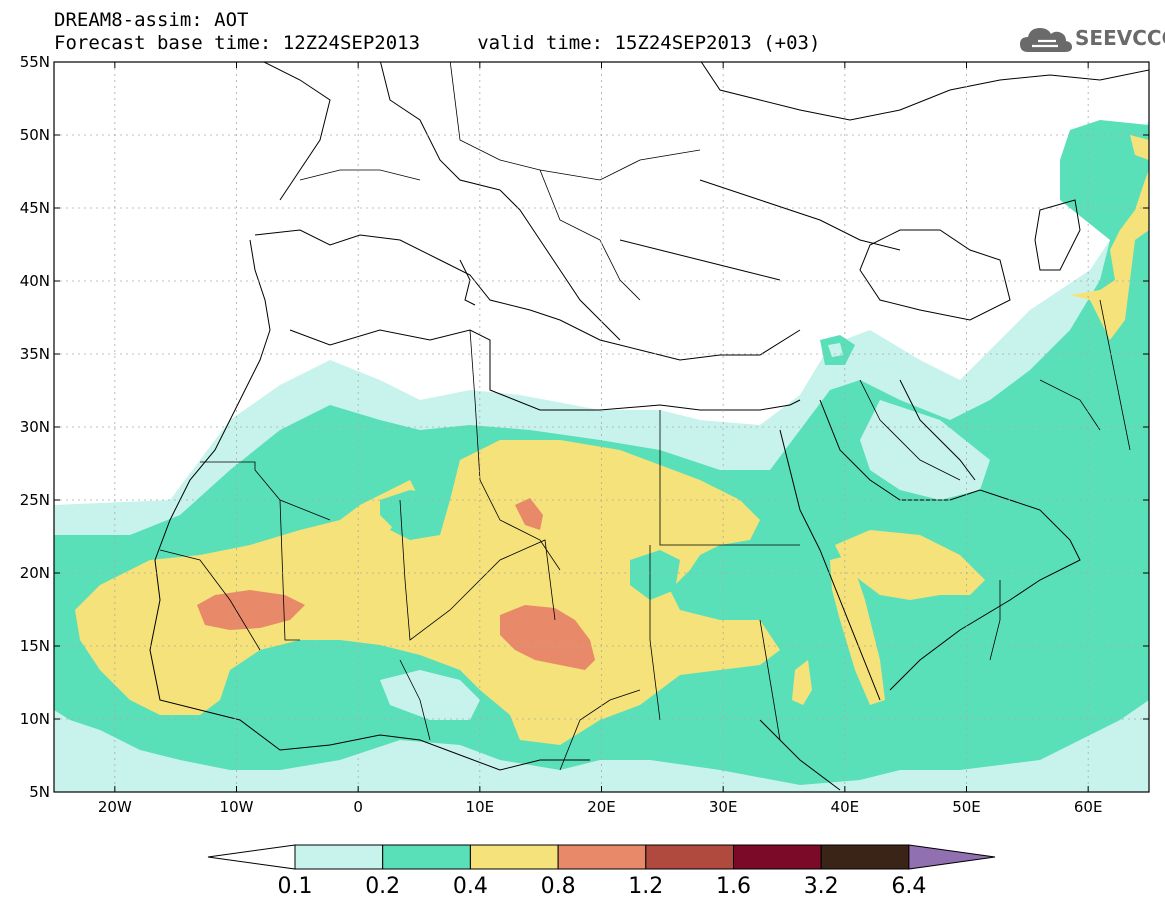  I want to click on colorbar-label: 1.6, so click(733, 886).